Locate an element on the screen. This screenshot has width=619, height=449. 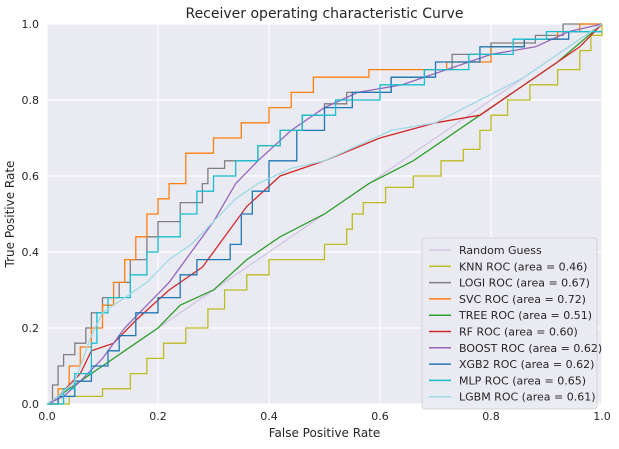
x-axis-label: False Positive Rate is located at coordinates (325, 433).